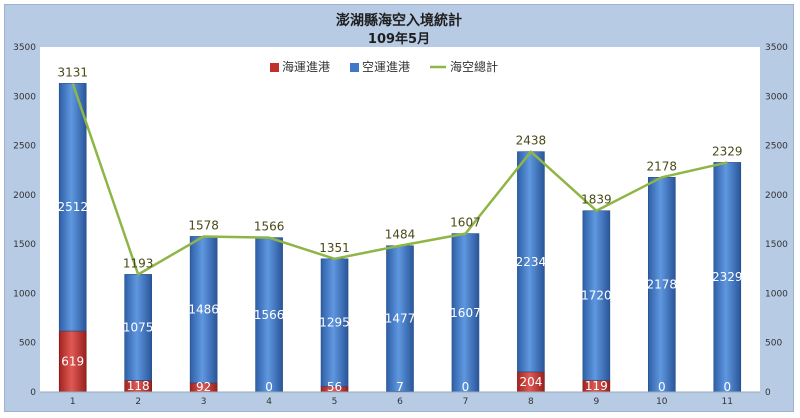 Image resolution: width=800 pixels, height=418 pixels. I want to click on data-label-air: 1295, so click(334, 323).